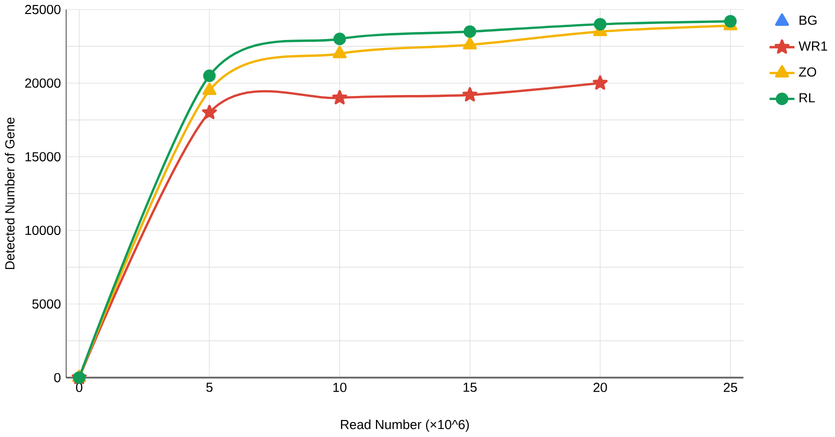 The image size is (835, 437). I want to click on legend-label: WR1, so click(813, 46).